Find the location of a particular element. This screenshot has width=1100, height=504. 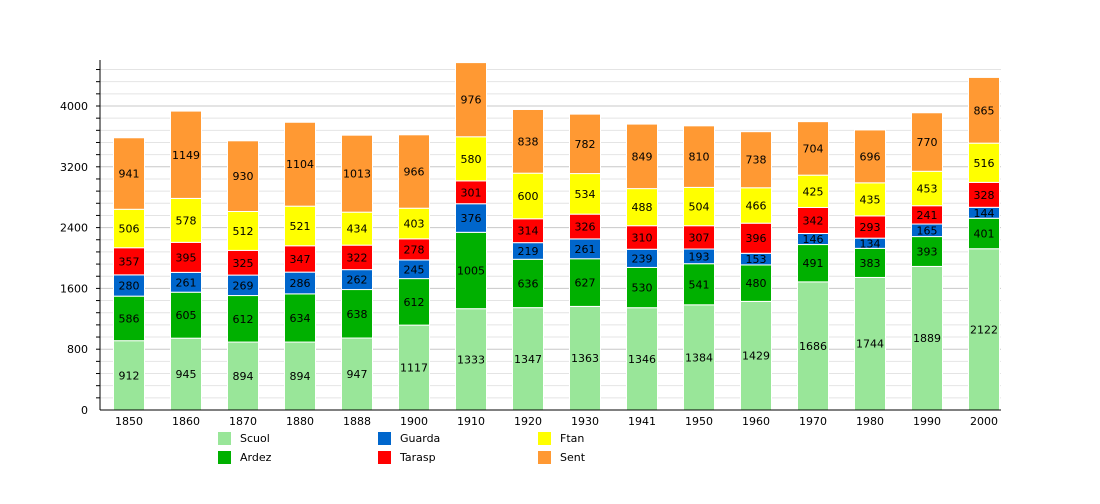

data-label: 586 is located at coordinates (129, 318).